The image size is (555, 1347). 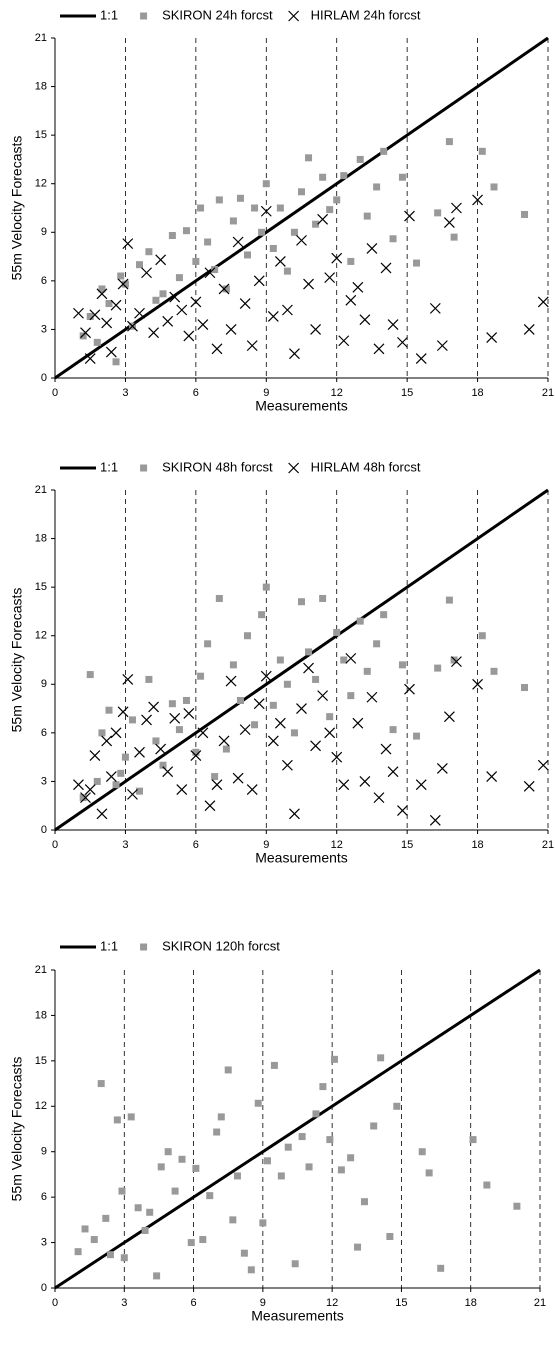 What do you see at coordinates (44, 1152) in the screenshot?
I see `y-tick-label: 9` at bounding box center [44, 1152].